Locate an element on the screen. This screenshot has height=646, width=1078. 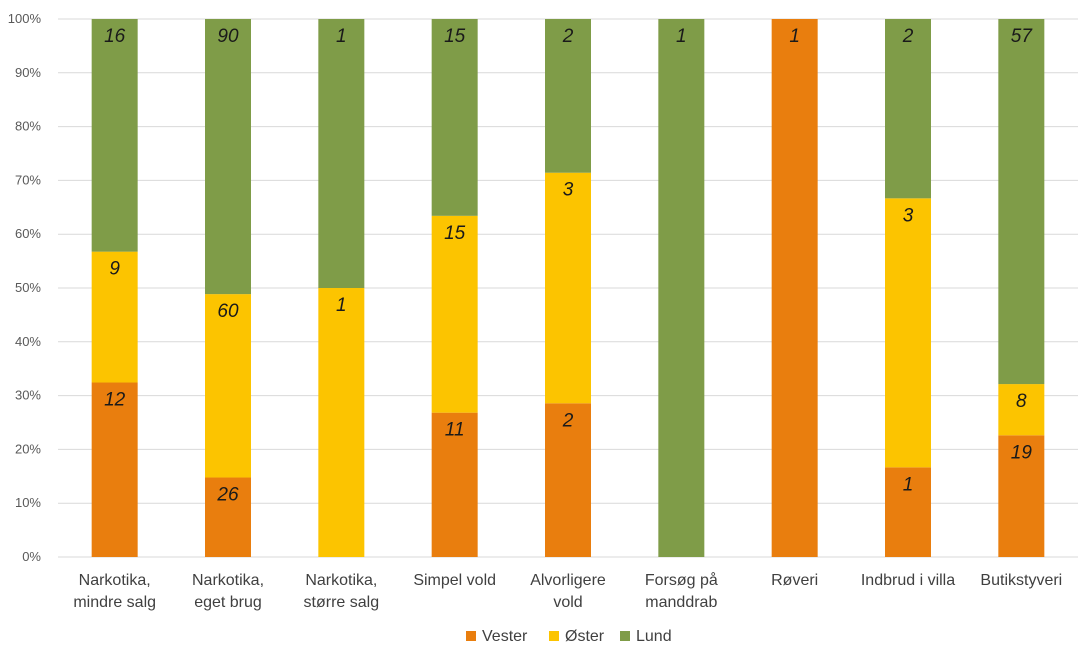
x-category-label: Røveri is located at coordinates (794, 580).